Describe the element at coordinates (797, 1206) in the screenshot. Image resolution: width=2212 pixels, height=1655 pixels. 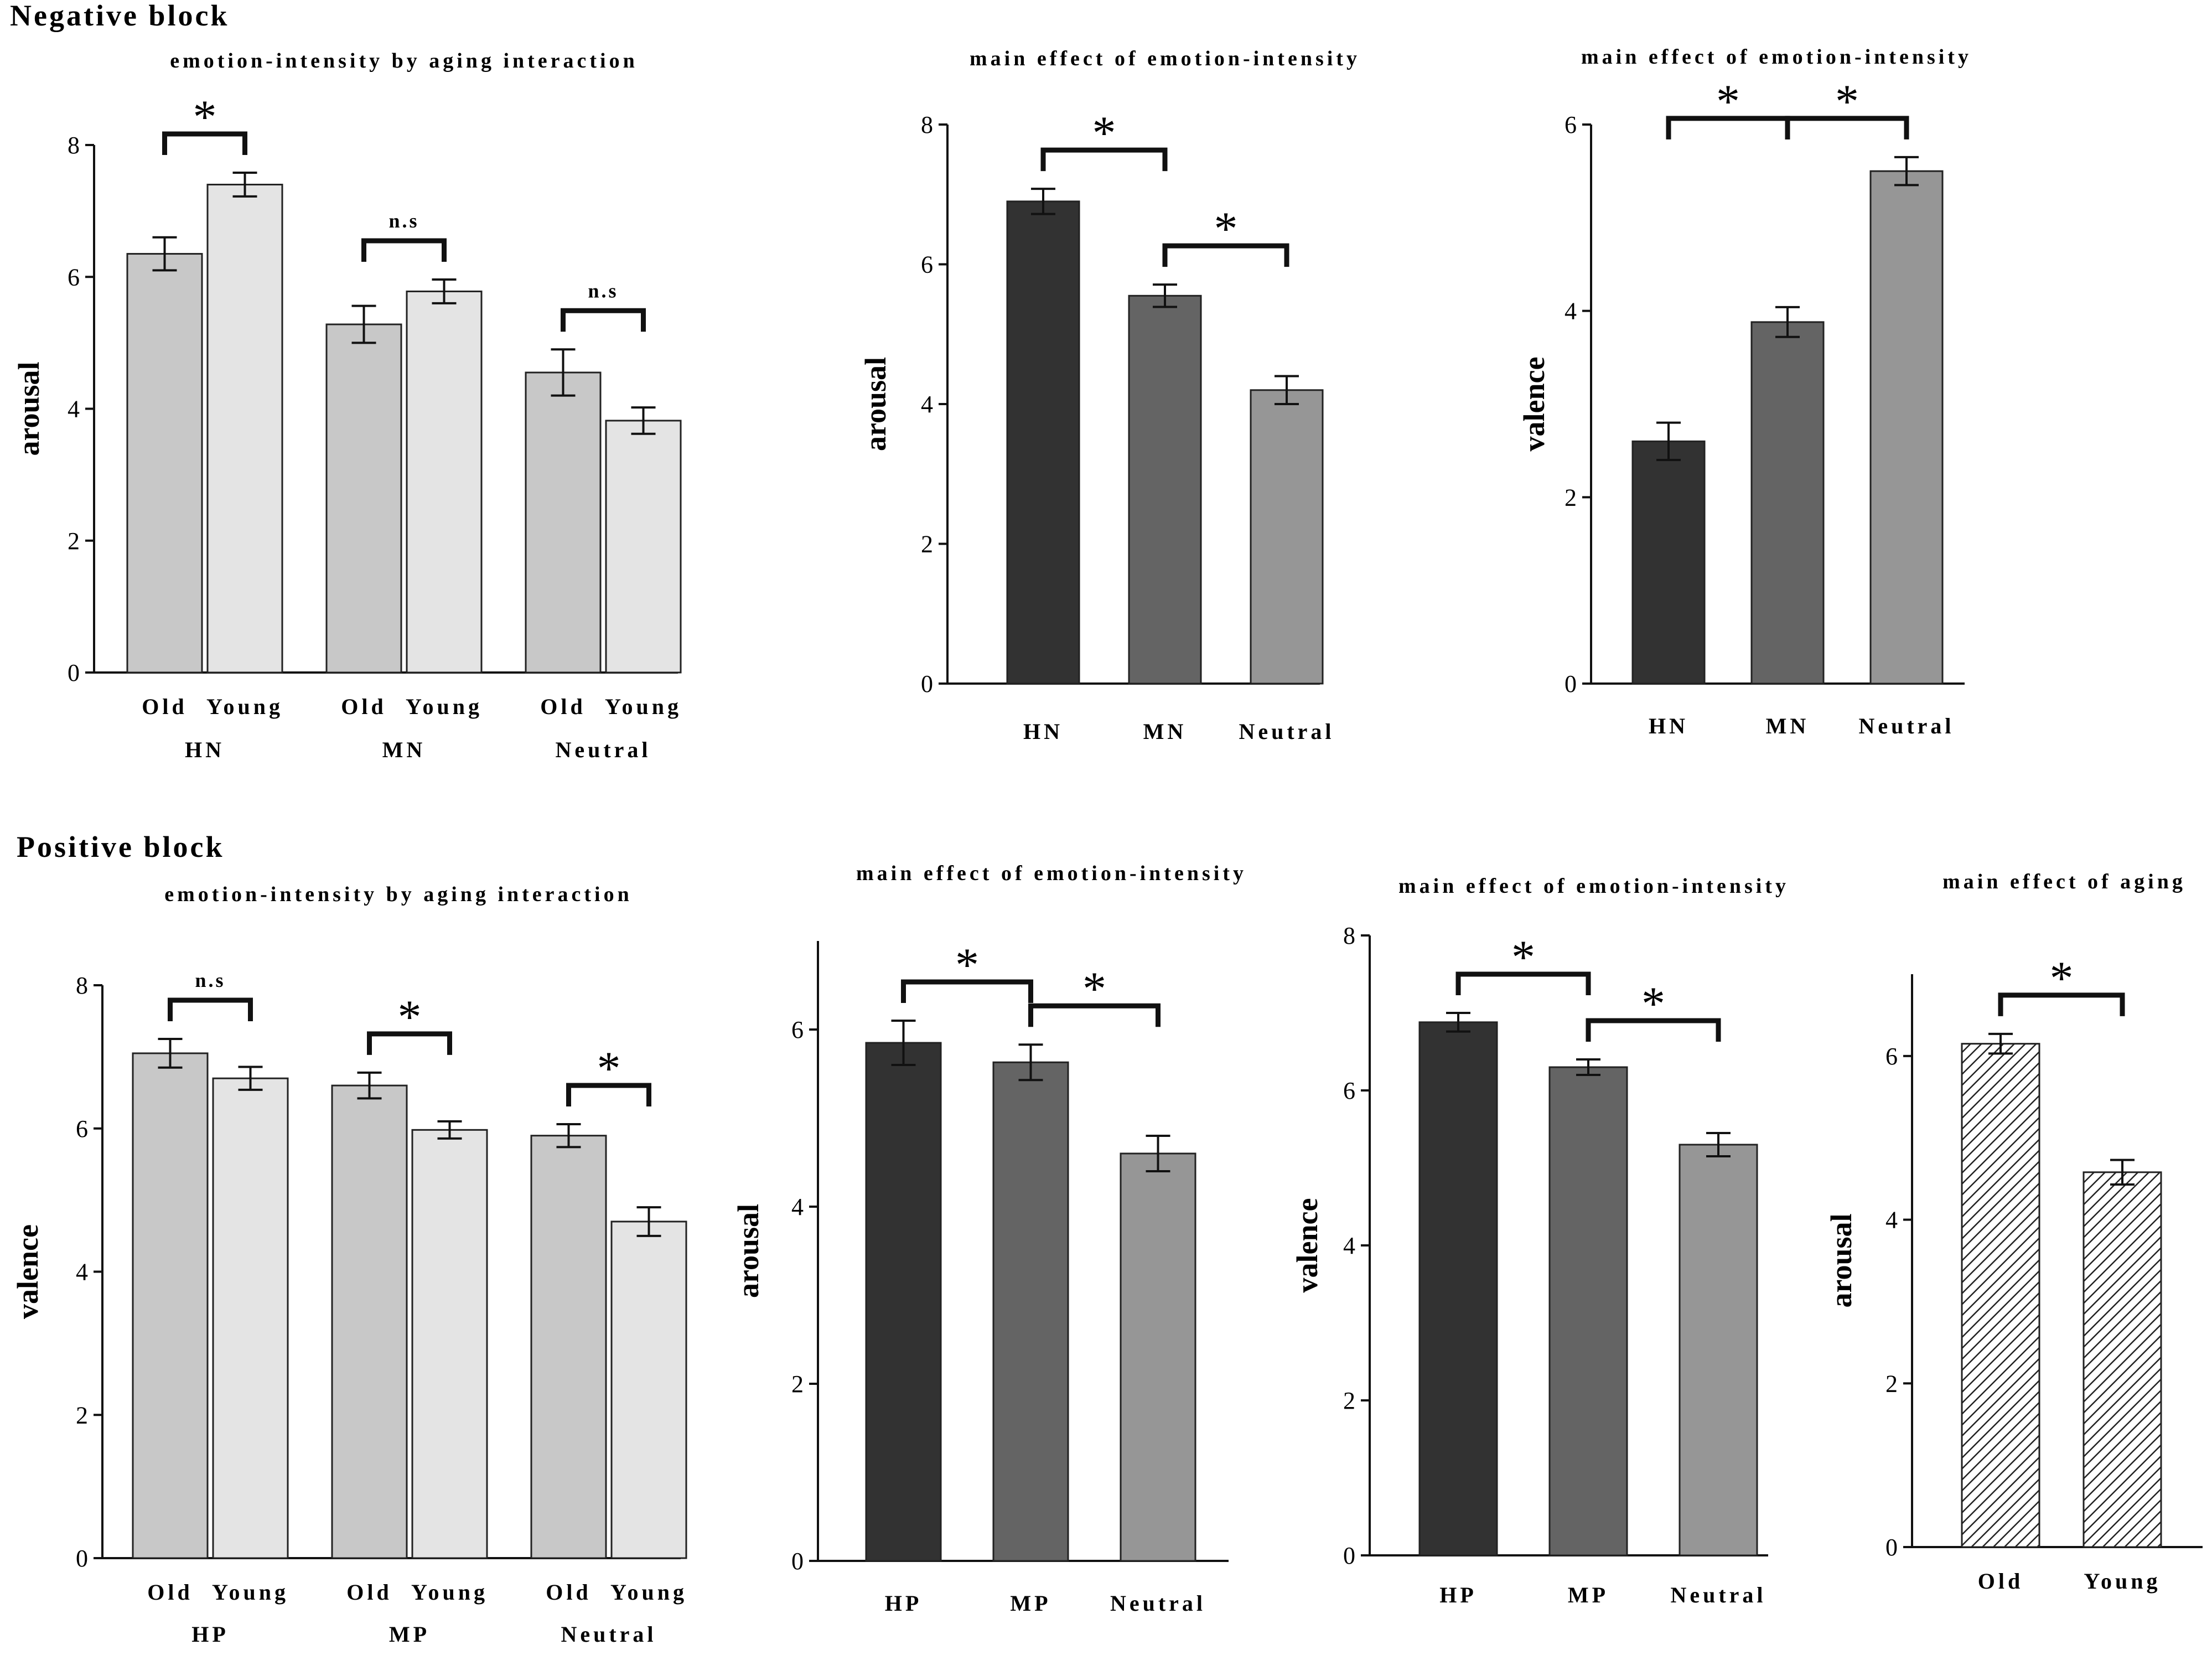
I see `pos-arousal-y-tick-label: 4` at that location.